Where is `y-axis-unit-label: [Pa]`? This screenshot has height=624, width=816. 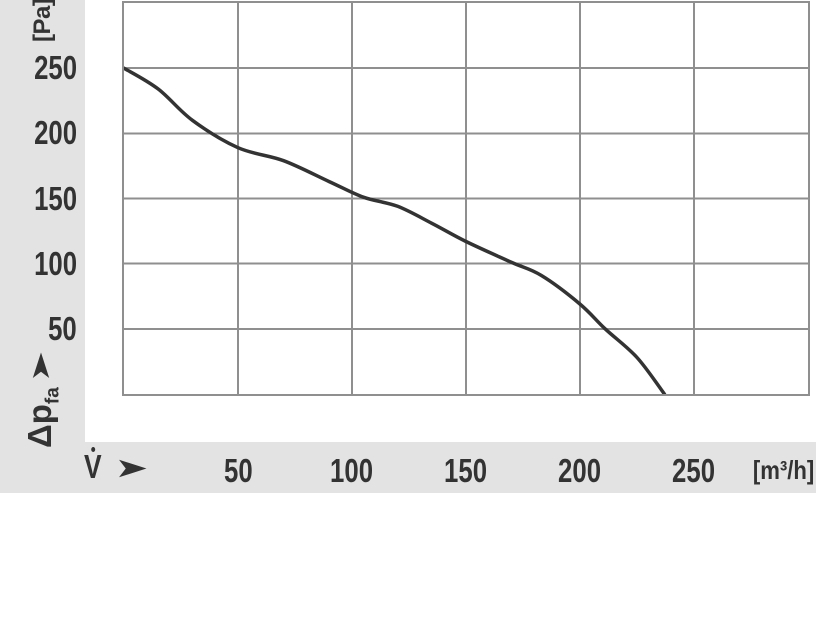 y-axis-unit-label: [Pa] is located at coordinates (42, 21).